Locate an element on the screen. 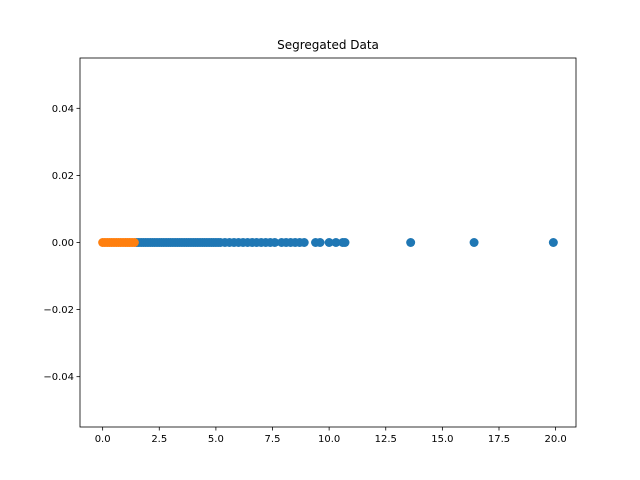  y-tick-label: −0.04 is located at coordinates (58, 377).